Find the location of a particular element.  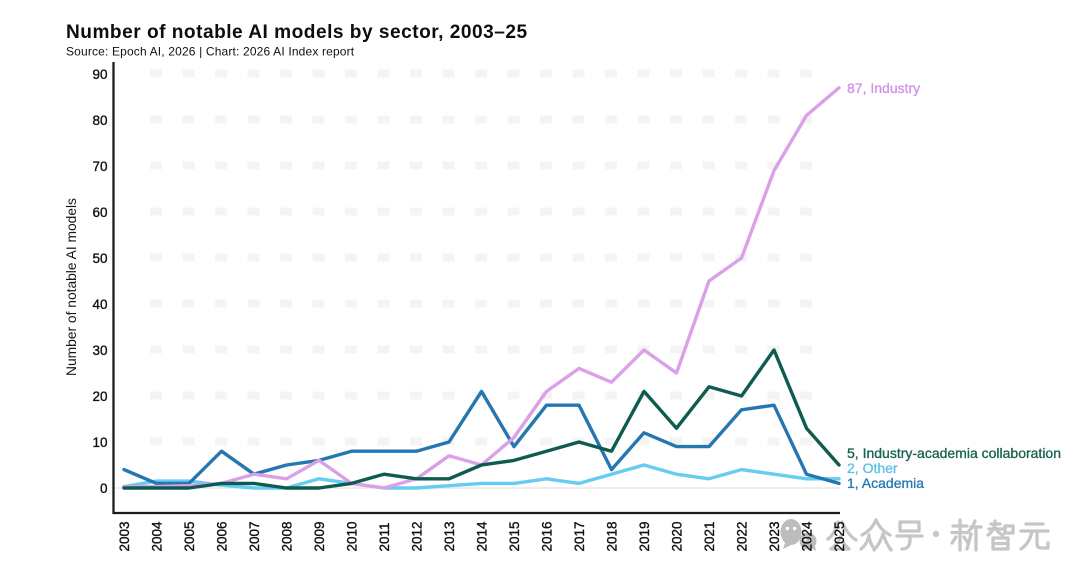

svg-text: 2024 is located at coordinates (806, 536).